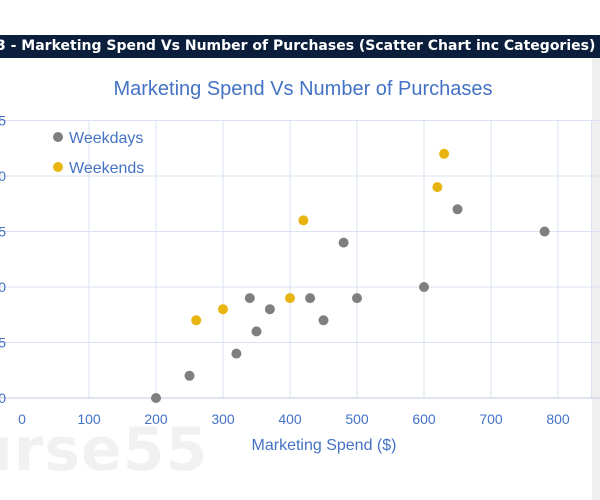 The height and width of the screenshot is (500, 600). What do you see at coordinates (58, 137) in the screenshot?
I see `legend-marker-weekdays` at bounding box center [58, 137].